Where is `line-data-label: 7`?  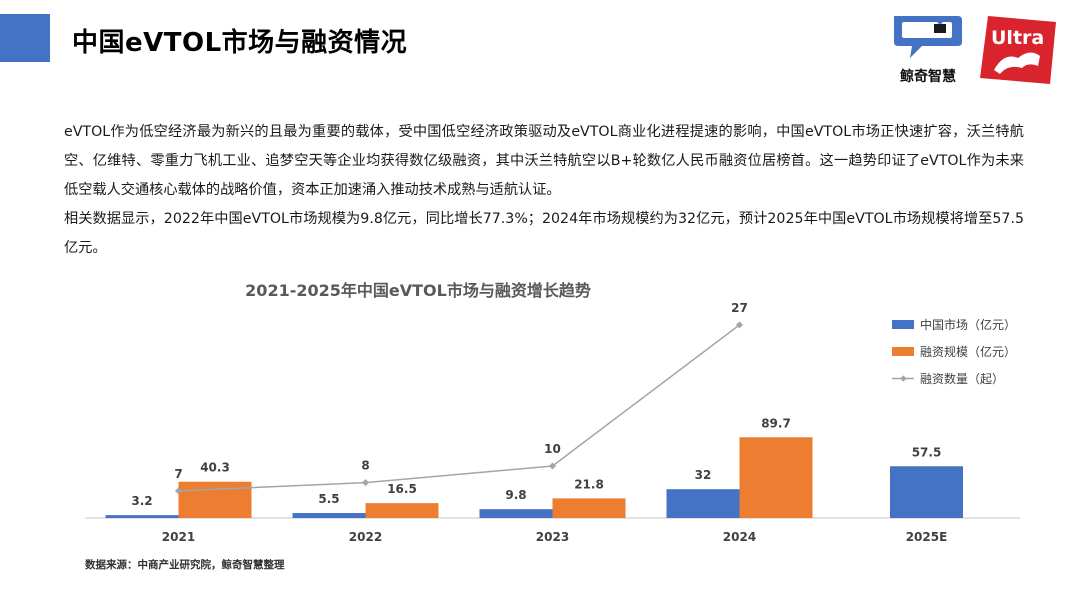
line-data-label: 7 is located at coordinates (178, 474).